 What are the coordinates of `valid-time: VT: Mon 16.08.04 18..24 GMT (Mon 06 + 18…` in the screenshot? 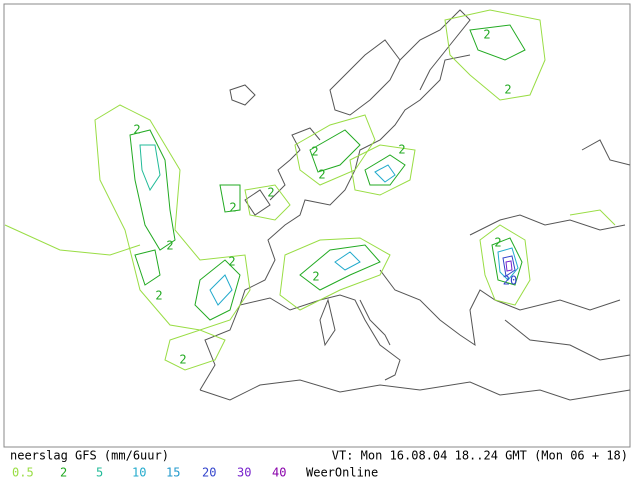 It's located at (480, 456).